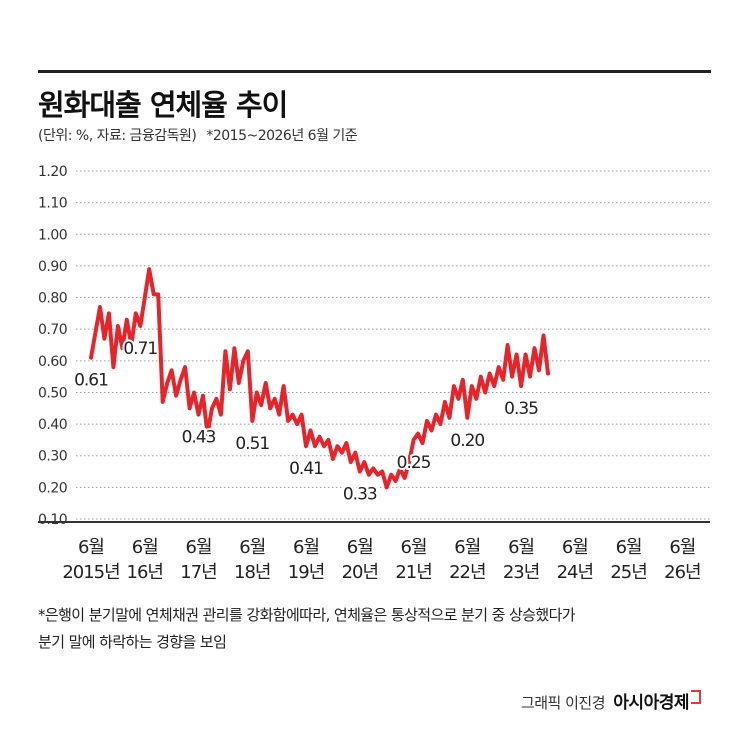  Describe the element at coordinates (575, 2) in the screenshot. I see `data-label: 0.42` at that location.